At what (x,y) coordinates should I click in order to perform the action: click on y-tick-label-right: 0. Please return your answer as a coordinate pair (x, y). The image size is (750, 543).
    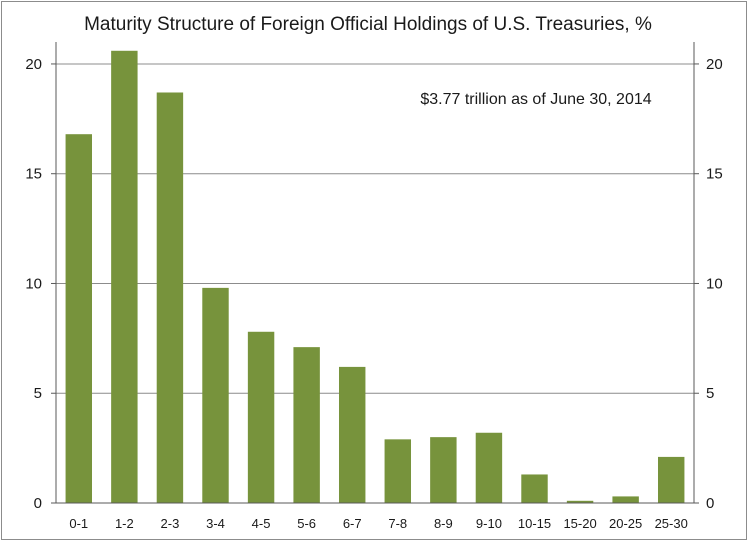
    Looking at the image, I should click on (710, 503).